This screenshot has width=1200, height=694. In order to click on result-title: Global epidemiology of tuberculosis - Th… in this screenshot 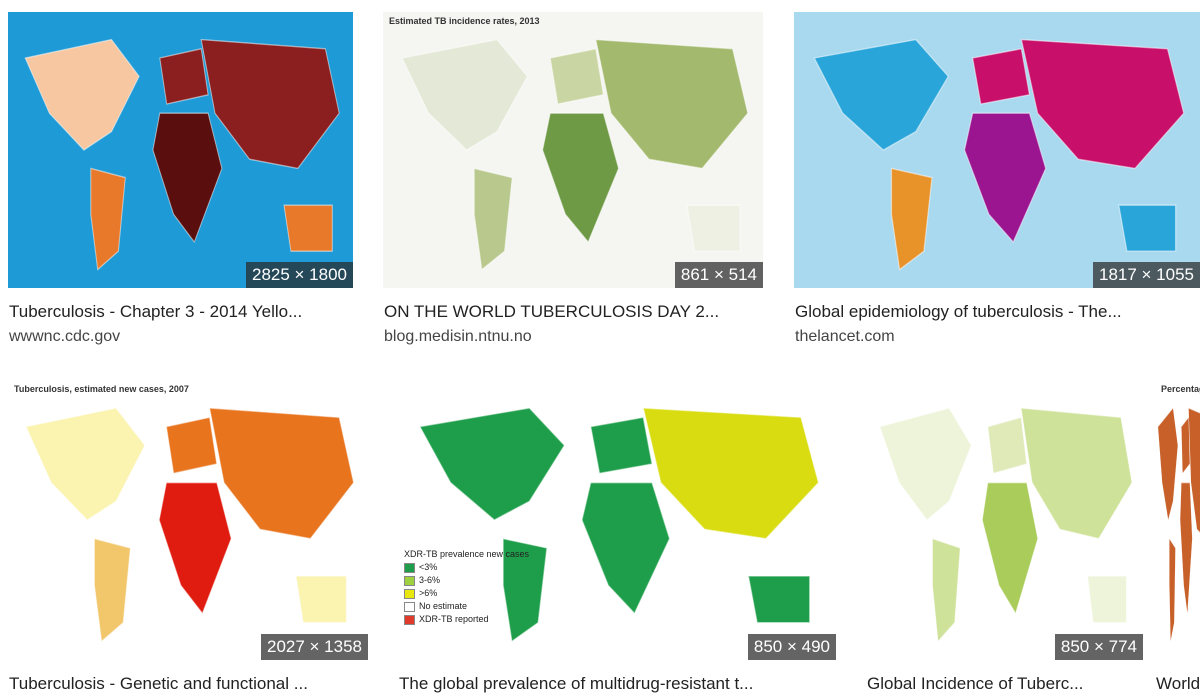, I will do `click(958, 311)`.